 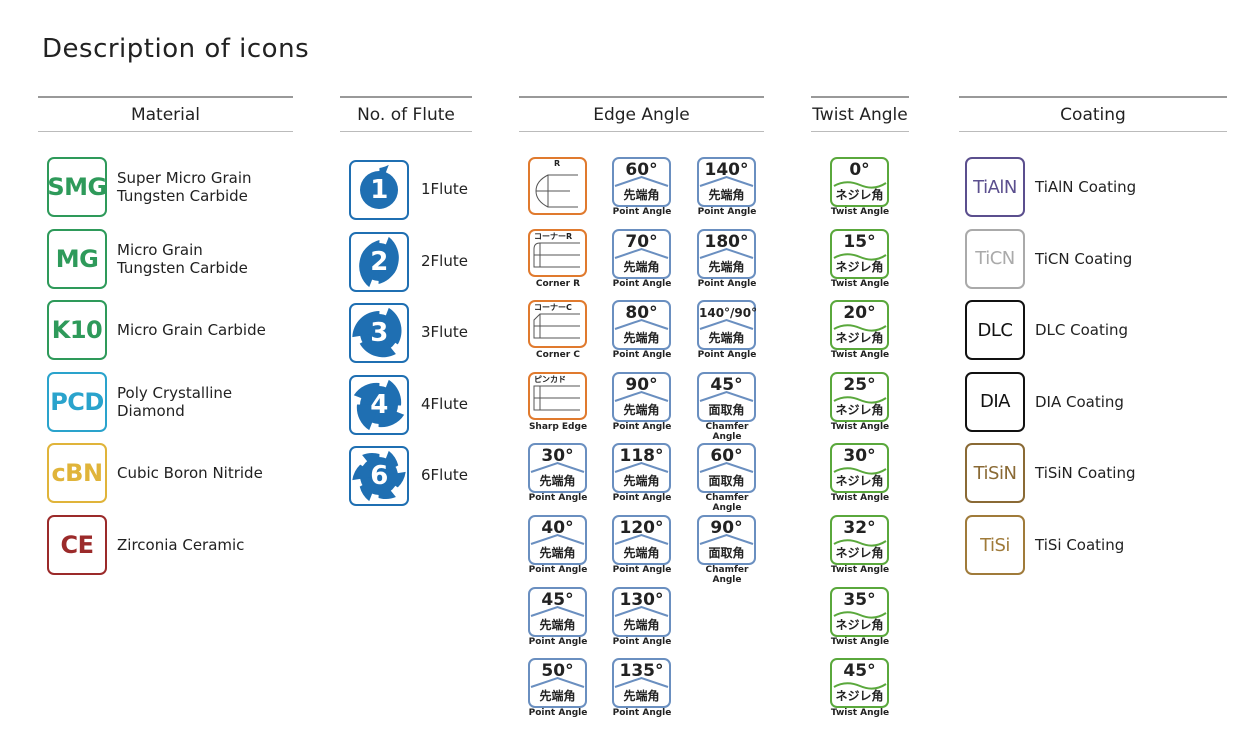 I want to click on angle-caption: Chamfer Angle, so click(x=727, y=503).